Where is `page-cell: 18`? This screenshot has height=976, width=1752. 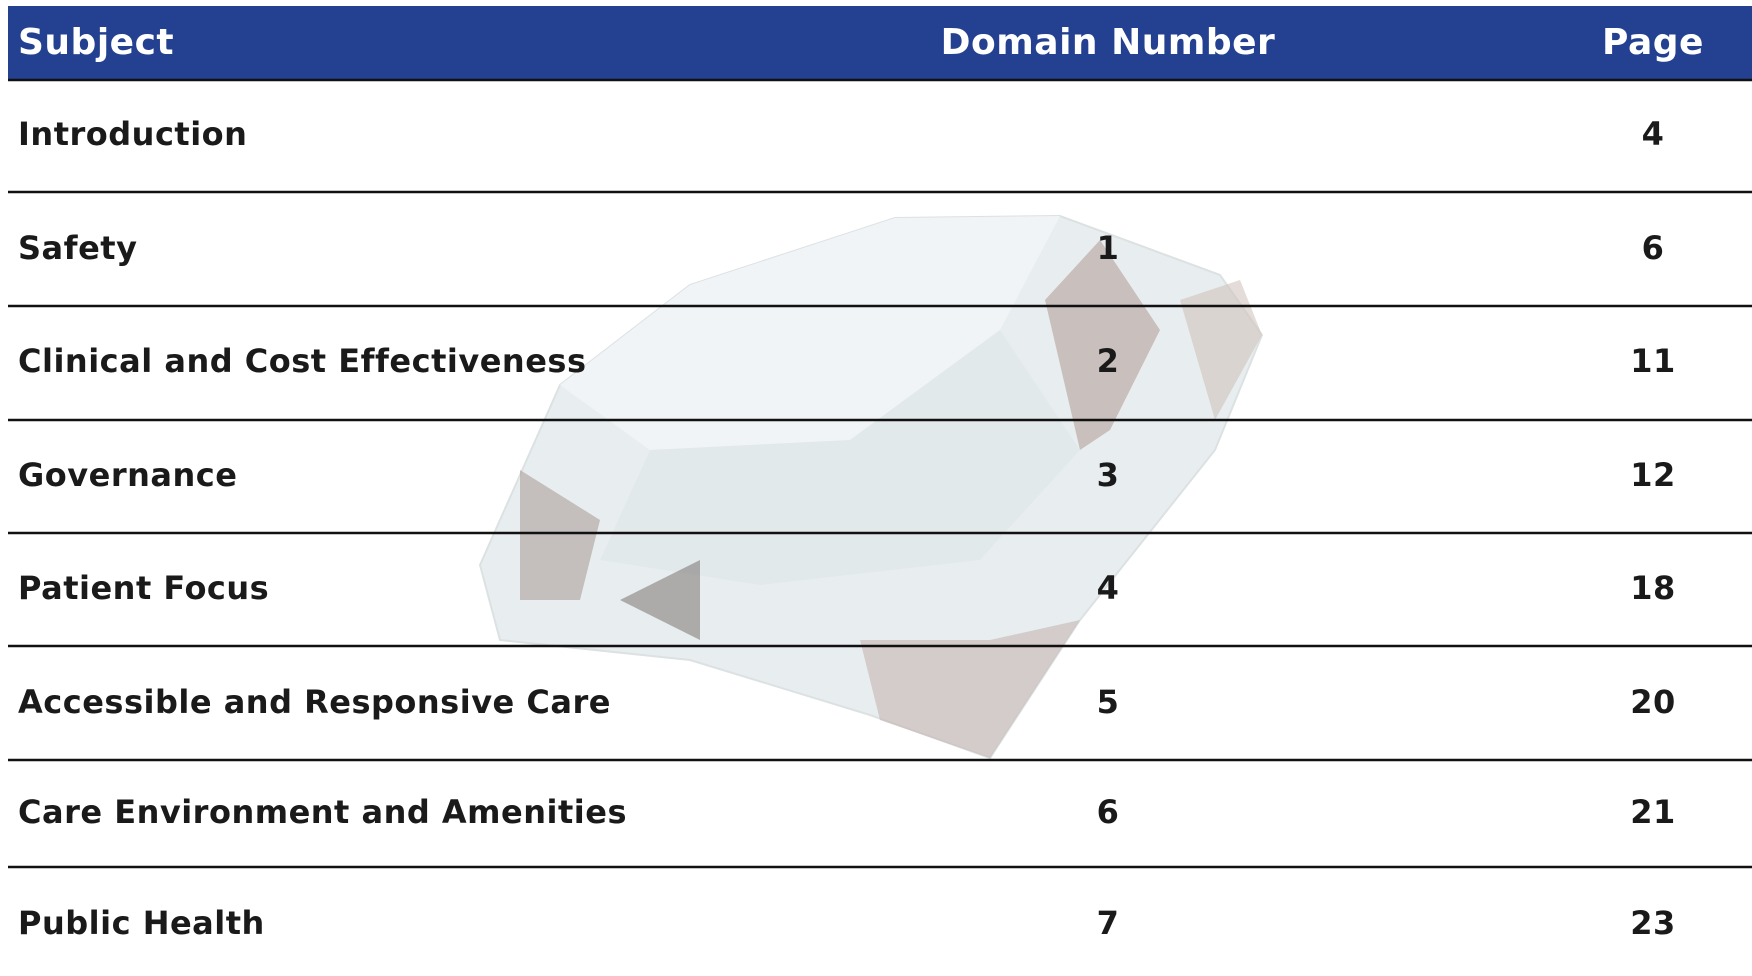 page-cell: 18 is located at coordinates (1653, 588).